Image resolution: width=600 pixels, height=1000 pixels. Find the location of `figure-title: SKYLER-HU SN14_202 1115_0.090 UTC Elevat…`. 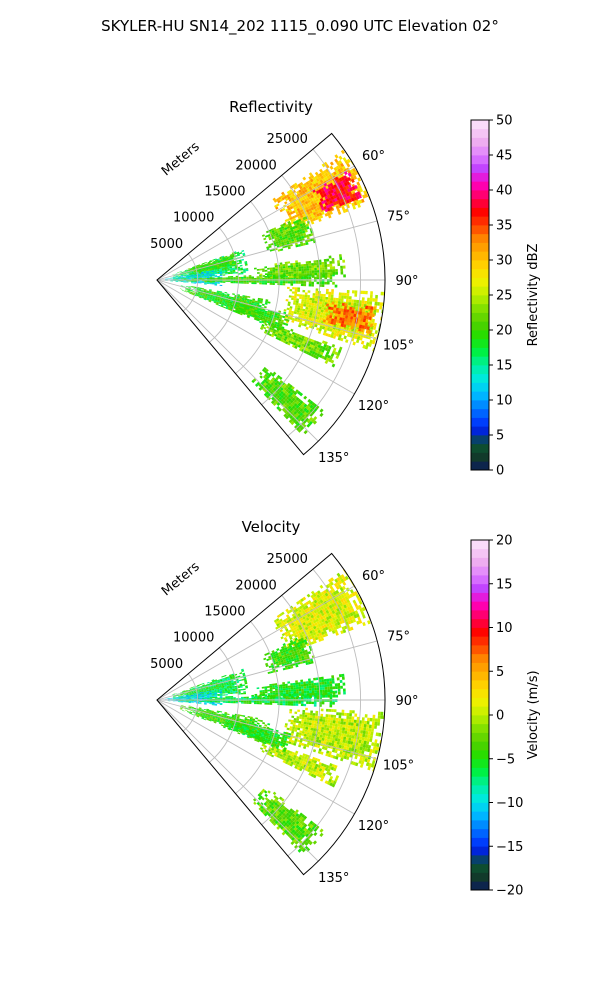

figure-title: SKYLER-HU SN14_202 1115_0.090 UTC Elevat… is located at coordinates (300, 26).